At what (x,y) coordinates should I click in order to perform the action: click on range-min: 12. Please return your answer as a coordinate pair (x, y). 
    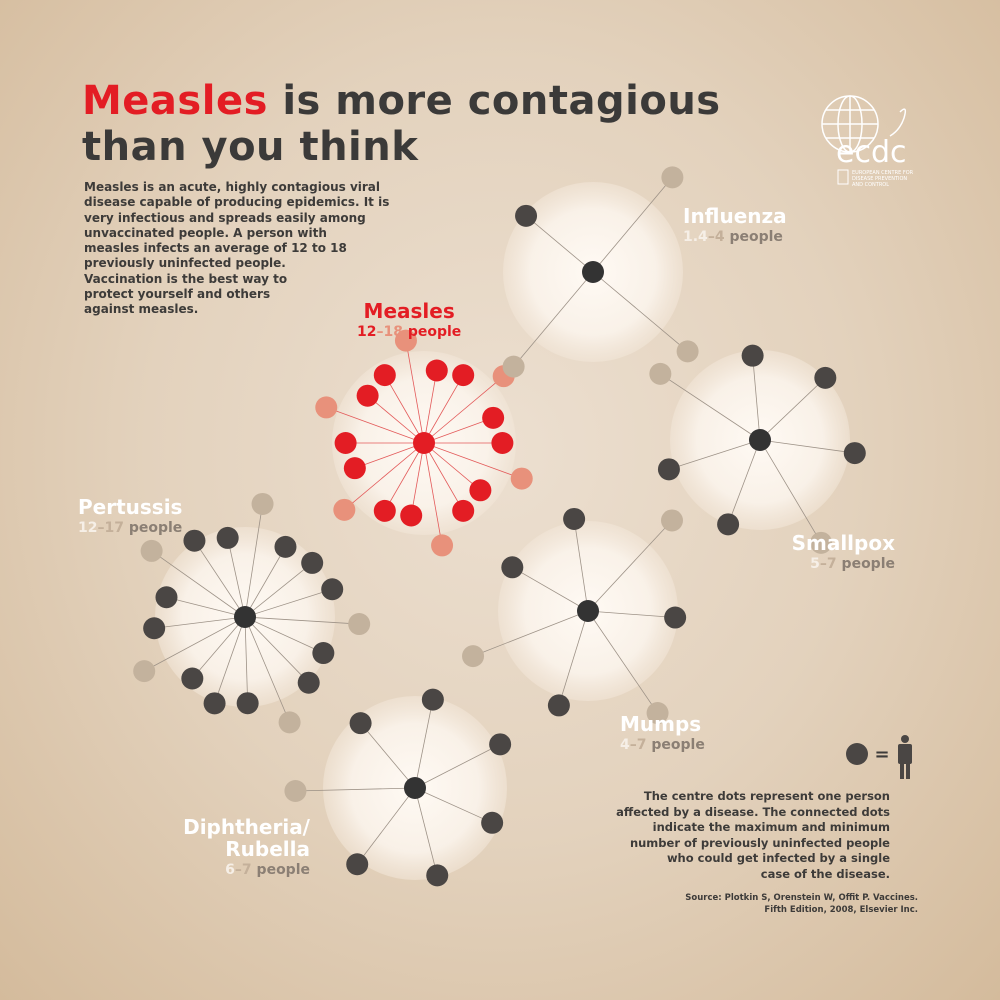
    Looking at the image, I should click on (367, 332).